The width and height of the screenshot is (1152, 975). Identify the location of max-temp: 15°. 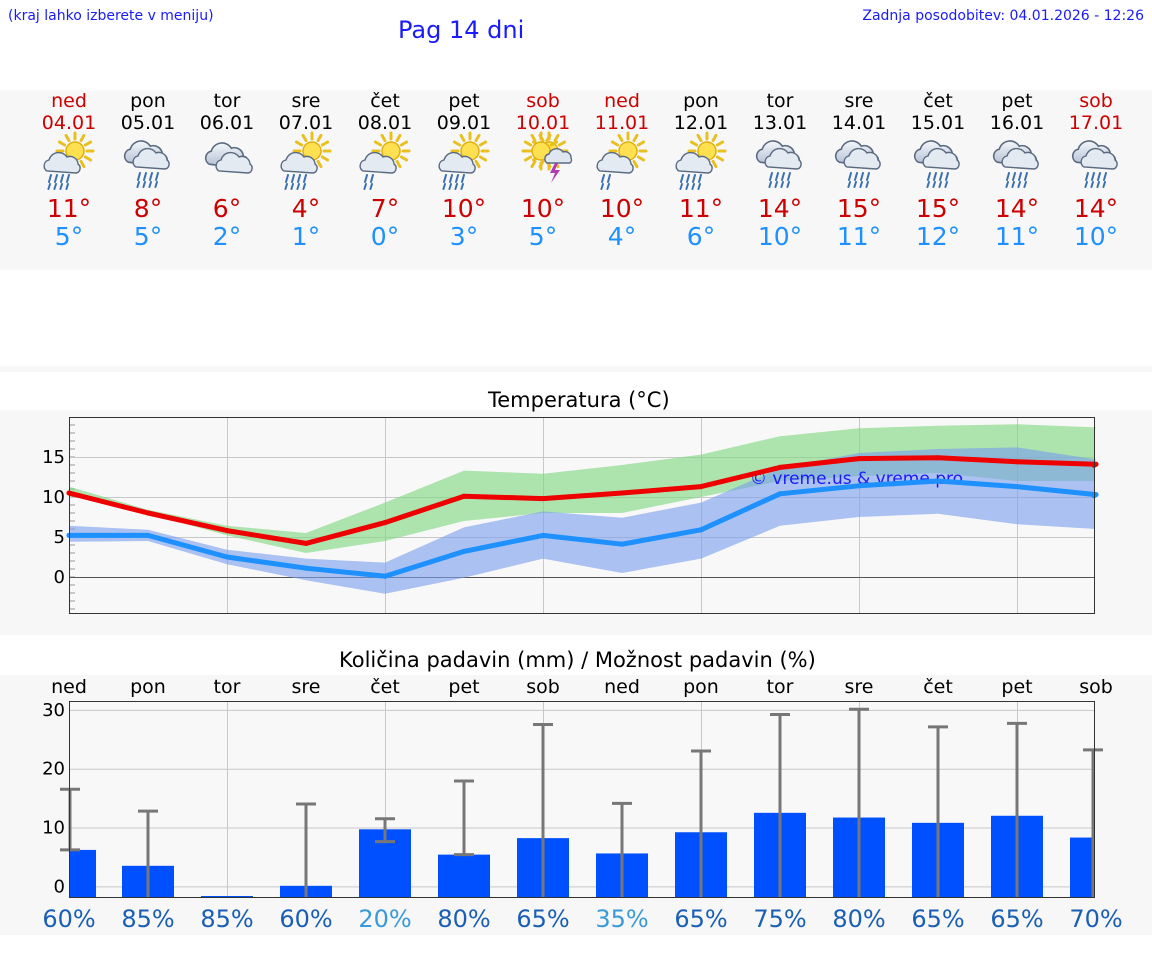
(938, 208).